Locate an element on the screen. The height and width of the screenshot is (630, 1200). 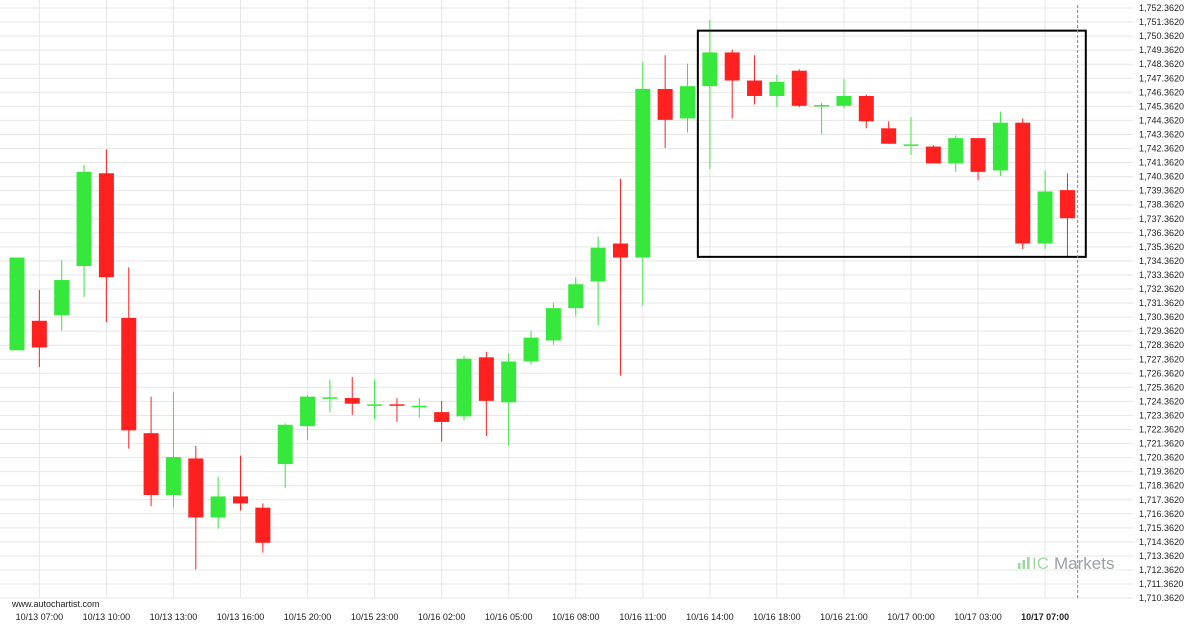
y-tick-label: 1,714.3620 is located at coordinates (1161, 542).